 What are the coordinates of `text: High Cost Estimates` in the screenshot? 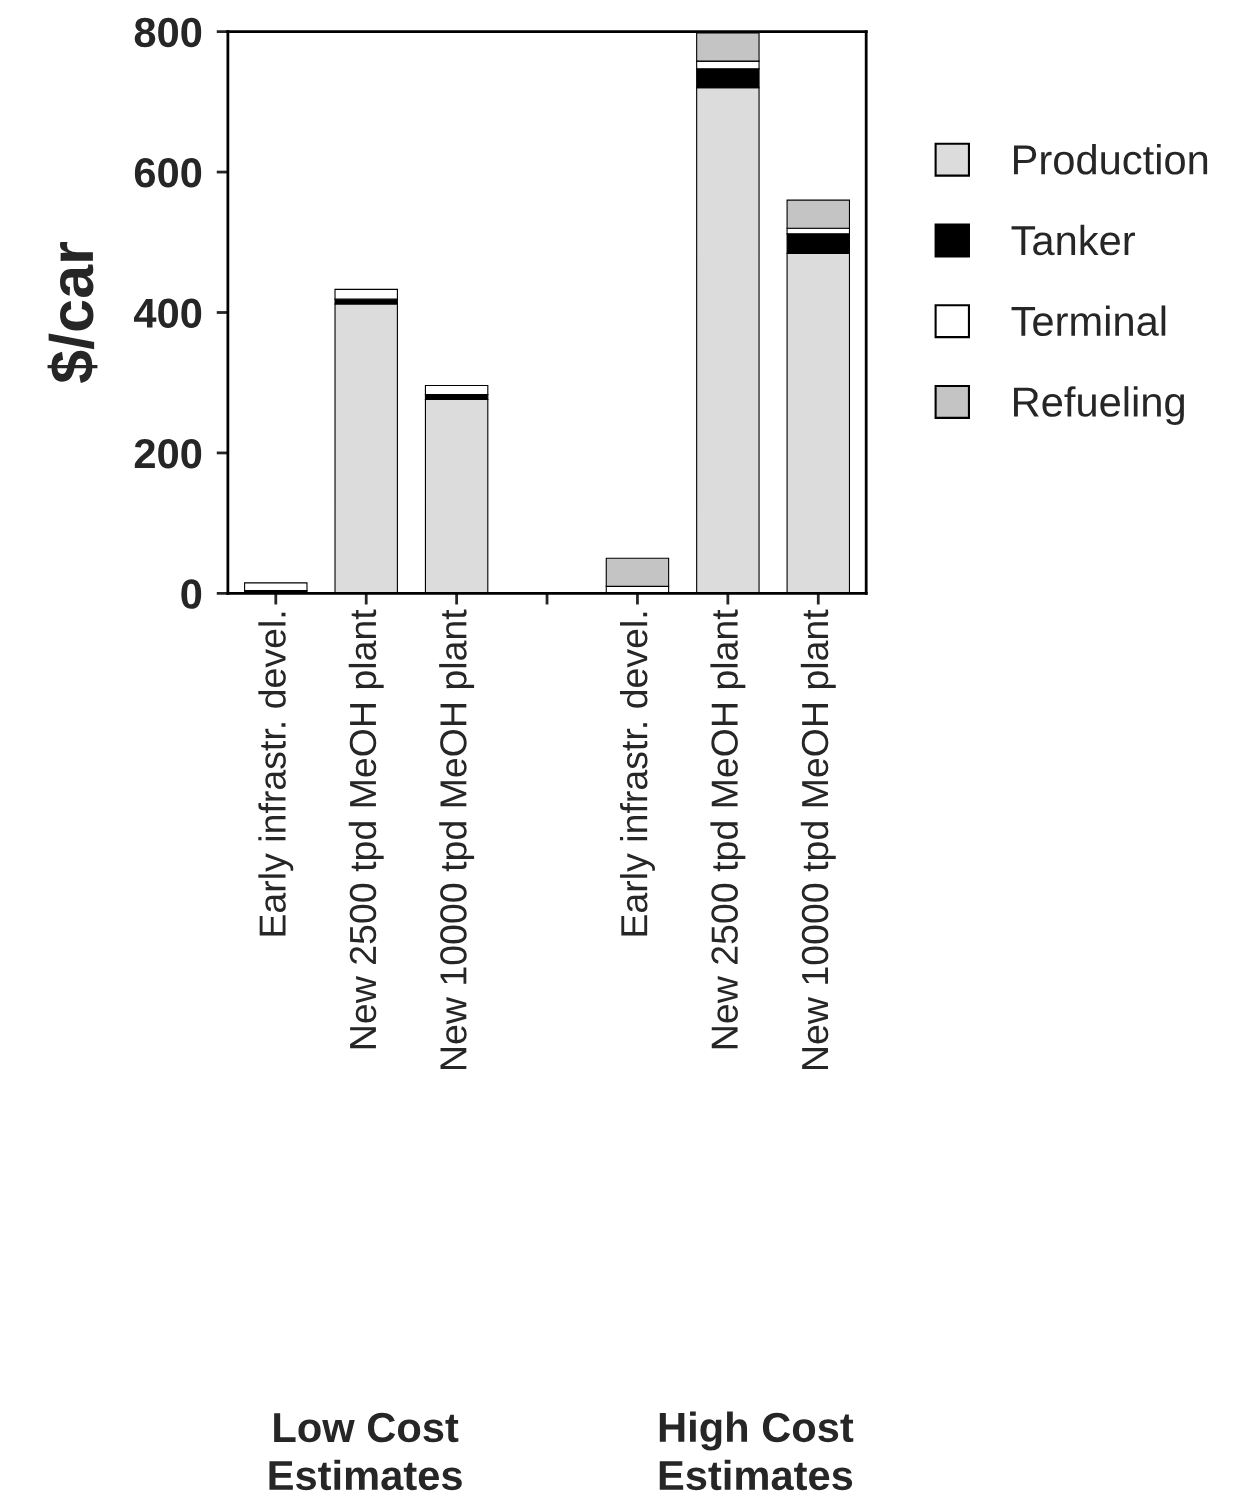 It's located at (756, 1451).